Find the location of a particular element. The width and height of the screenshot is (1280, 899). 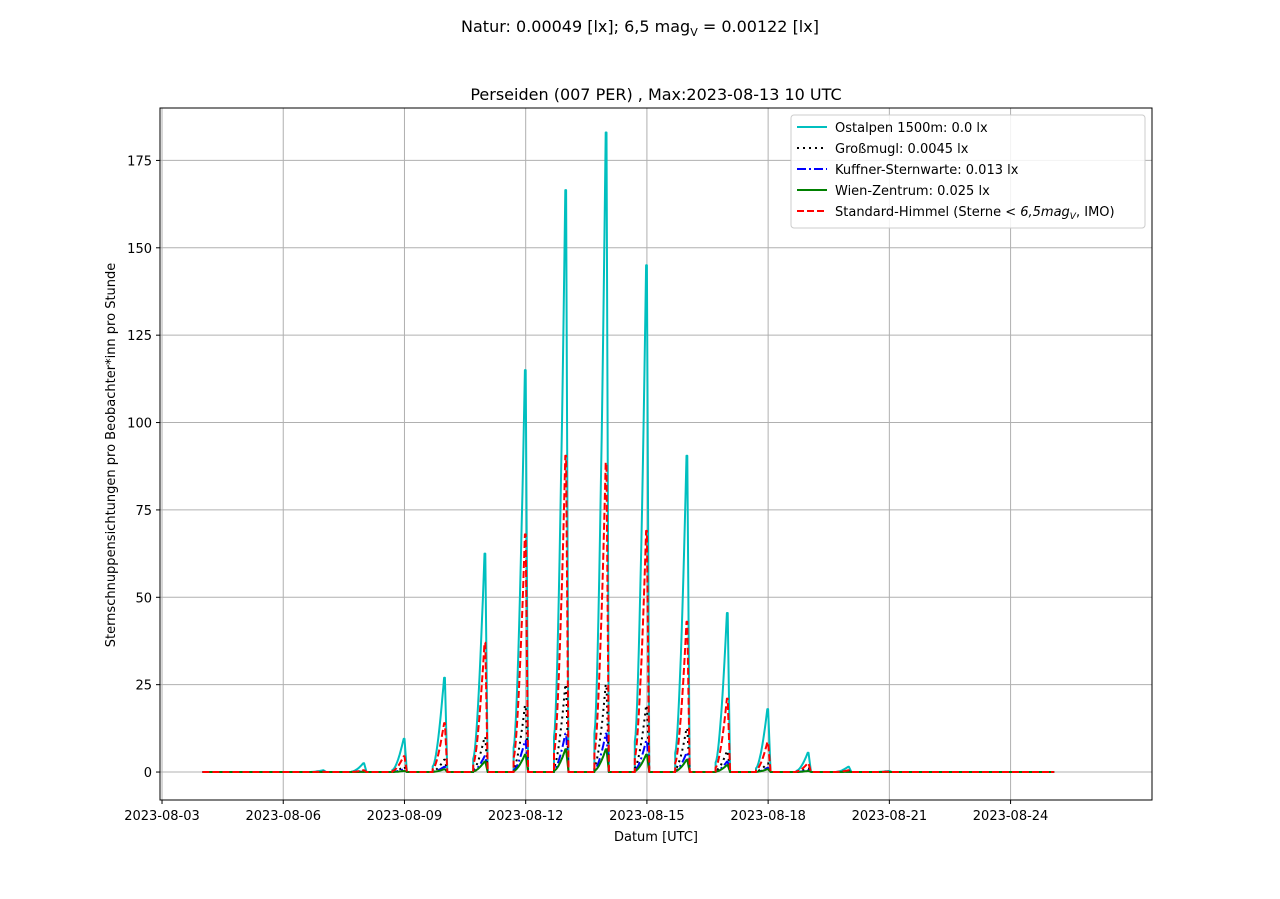

x-tick-label: 2023-08-09 is located at coordinates (405, 816).